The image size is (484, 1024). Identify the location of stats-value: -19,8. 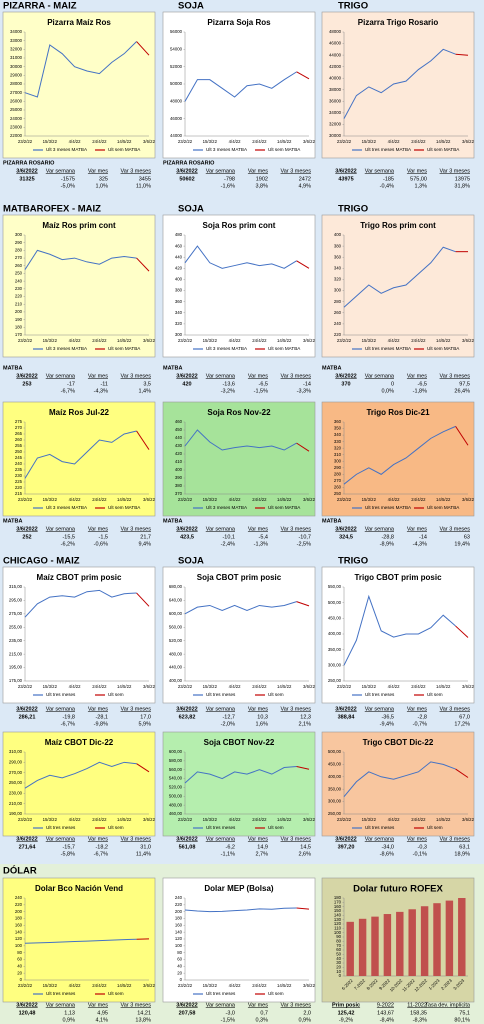
(68, 717).